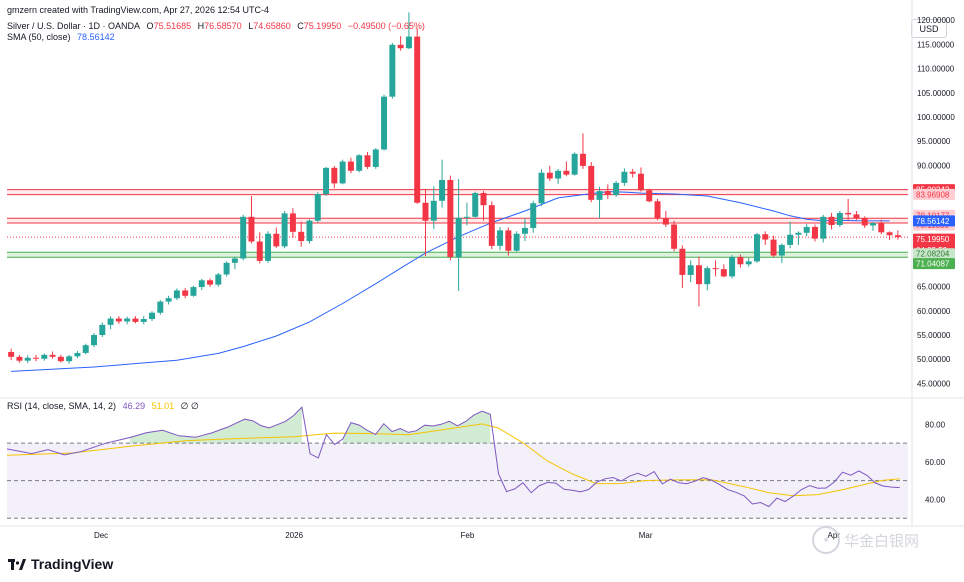 This screenshot has height=582, width=964. What do you see at coordinates (453, 460) in the screenshot?
I see `rsi-ma-line` at bounding box center [453, 460].